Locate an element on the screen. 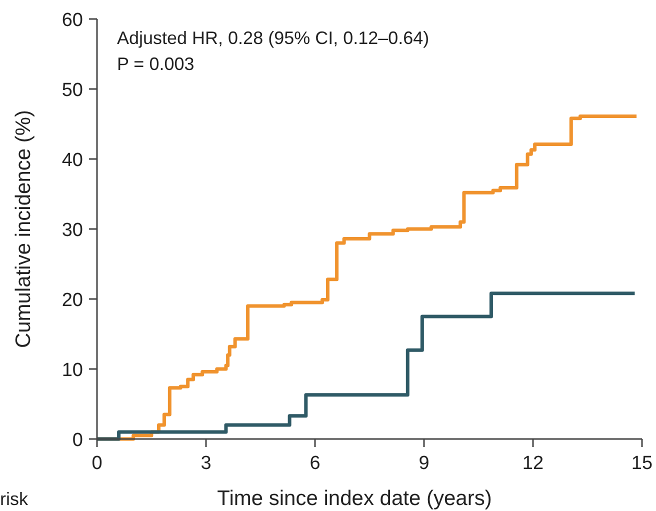 The image size is (656, 511). y-tick-label: 60 is located at coordinates (72, 20).